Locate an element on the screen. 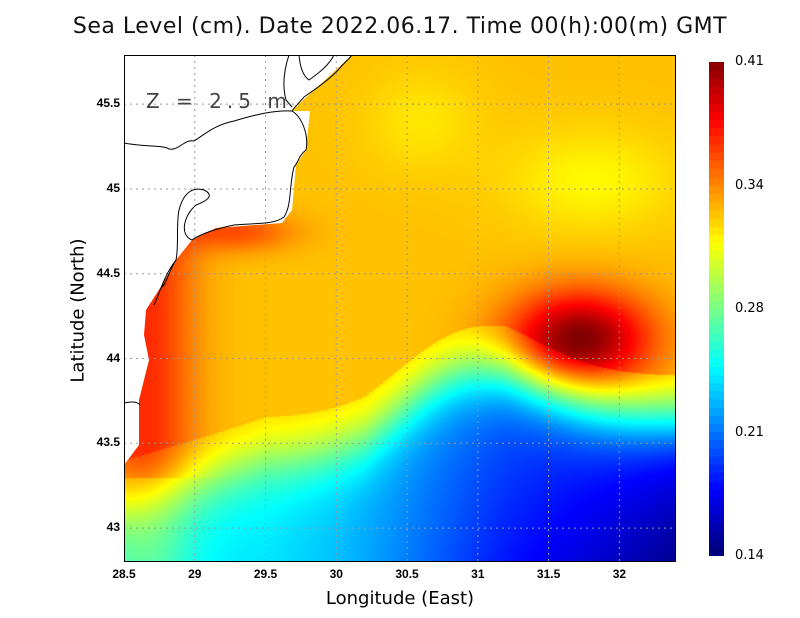  y-tick-label: 45.5 is located at coordinates (108, 103).